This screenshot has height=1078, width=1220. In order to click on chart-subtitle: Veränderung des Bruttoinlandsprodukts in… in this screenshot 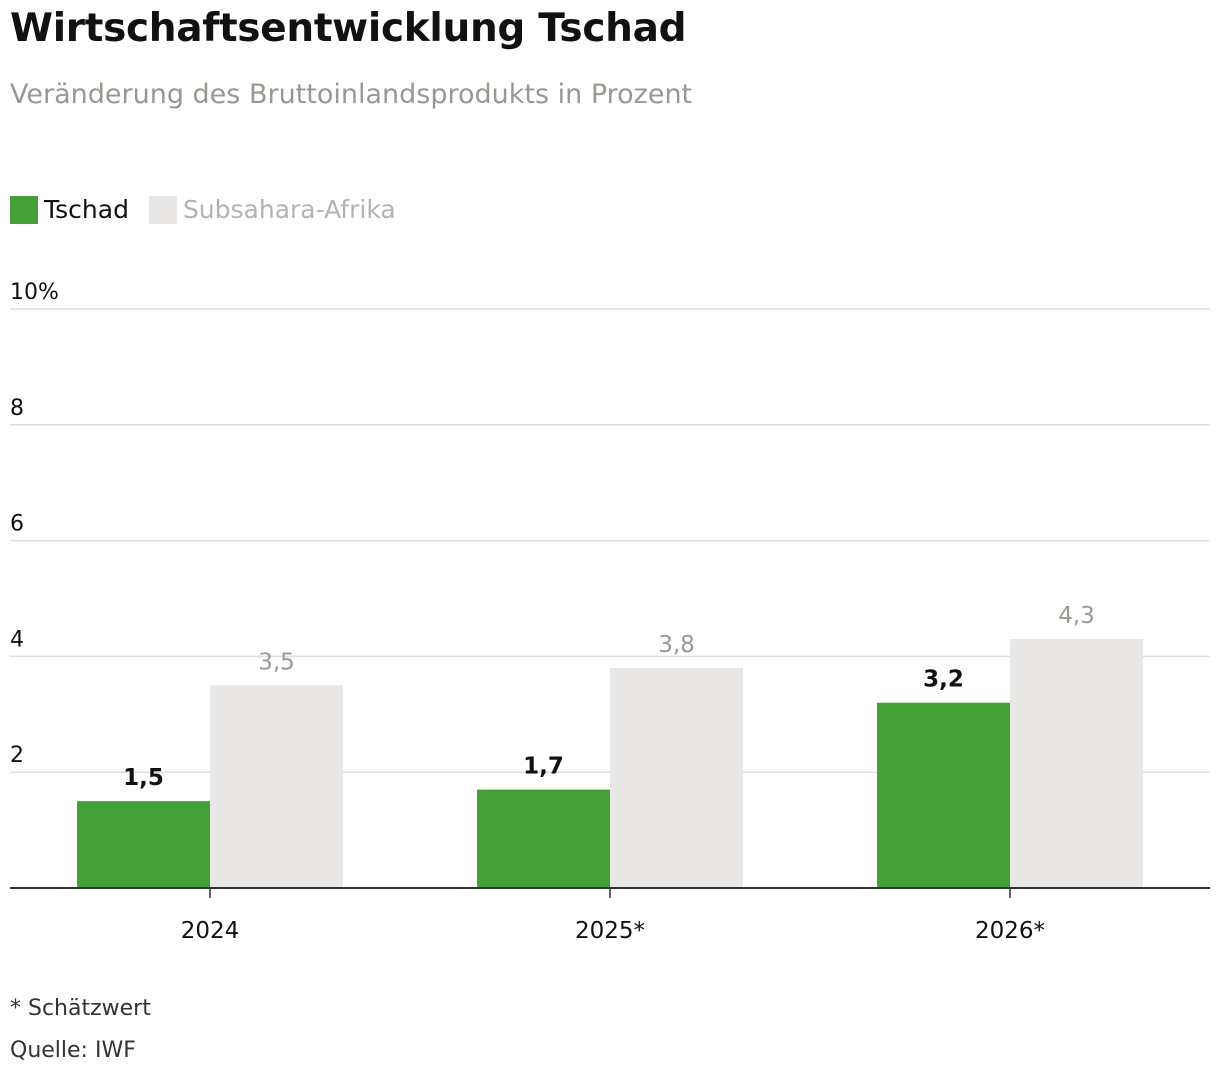, I will do `click(351, 94)`.